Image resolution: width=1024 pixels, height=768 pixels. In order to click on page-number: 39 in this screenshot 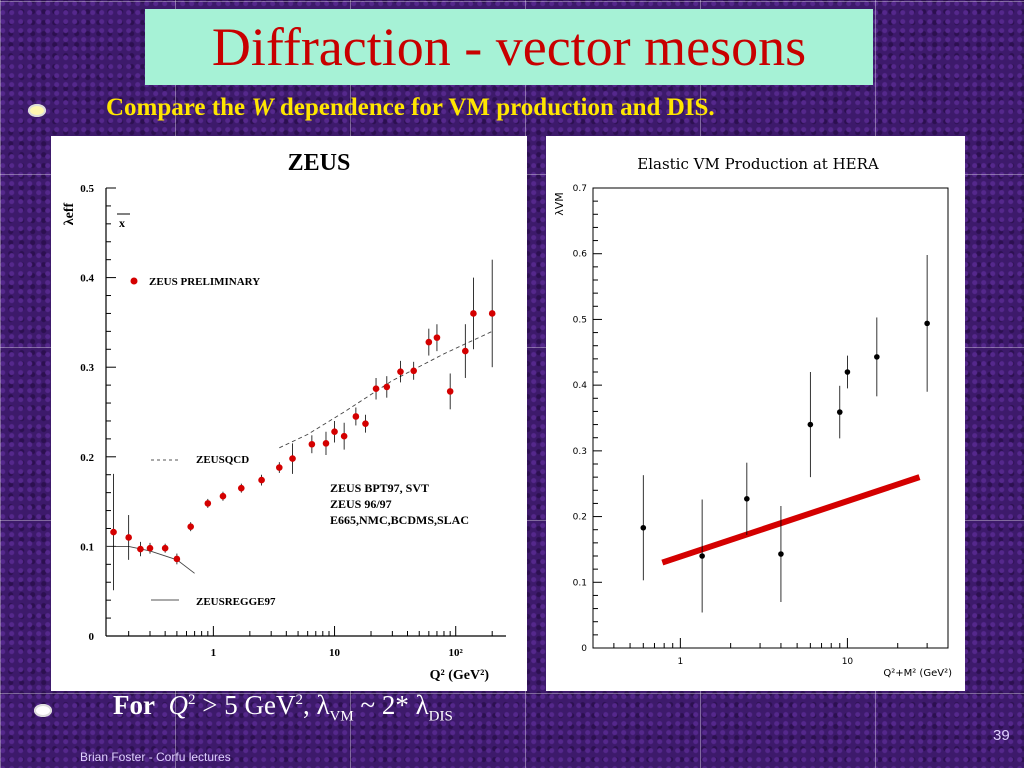, I will do `click(1001, 735)`.